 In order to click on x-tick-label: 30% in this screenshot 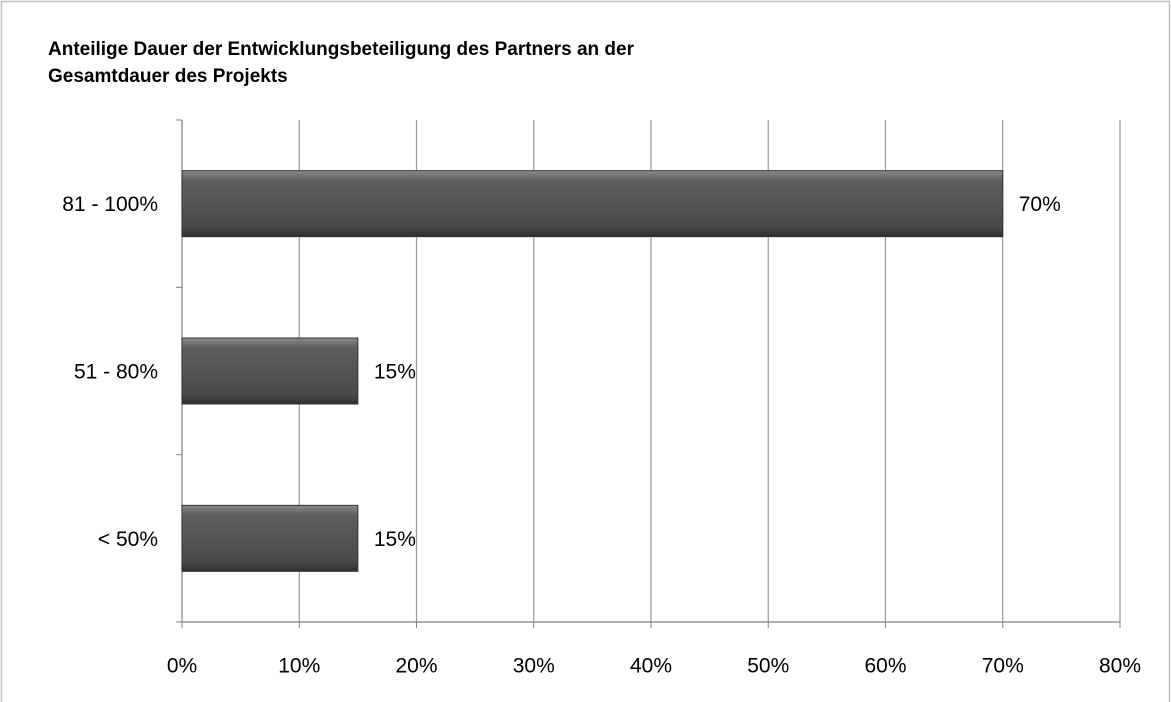, I will do `click(534, 666)`.